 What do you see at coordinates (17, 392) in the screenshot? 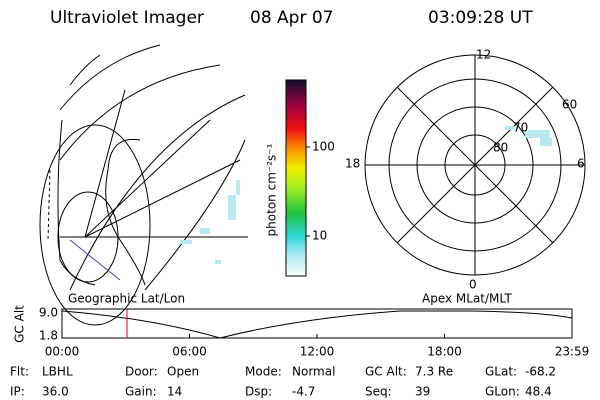
I see `info-label: IP:` at bounding box center [17, 392].